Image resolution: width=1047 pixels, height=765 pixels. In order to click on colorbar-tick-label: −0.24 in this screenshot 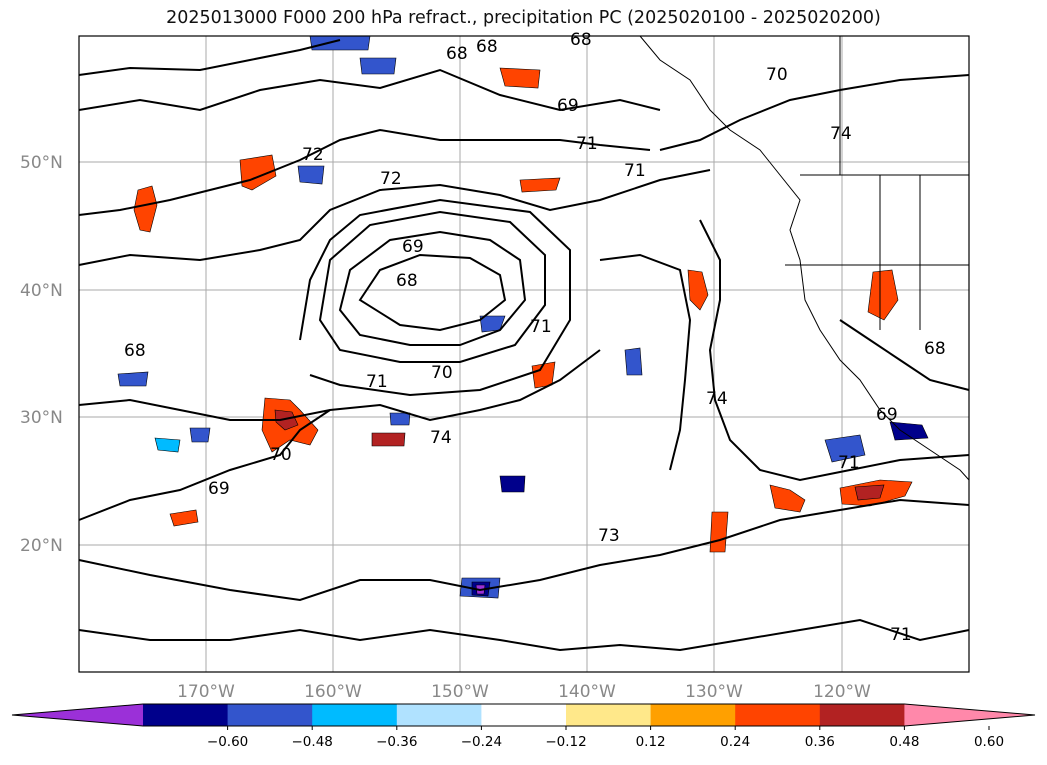, I will do `click(481, 742)`.